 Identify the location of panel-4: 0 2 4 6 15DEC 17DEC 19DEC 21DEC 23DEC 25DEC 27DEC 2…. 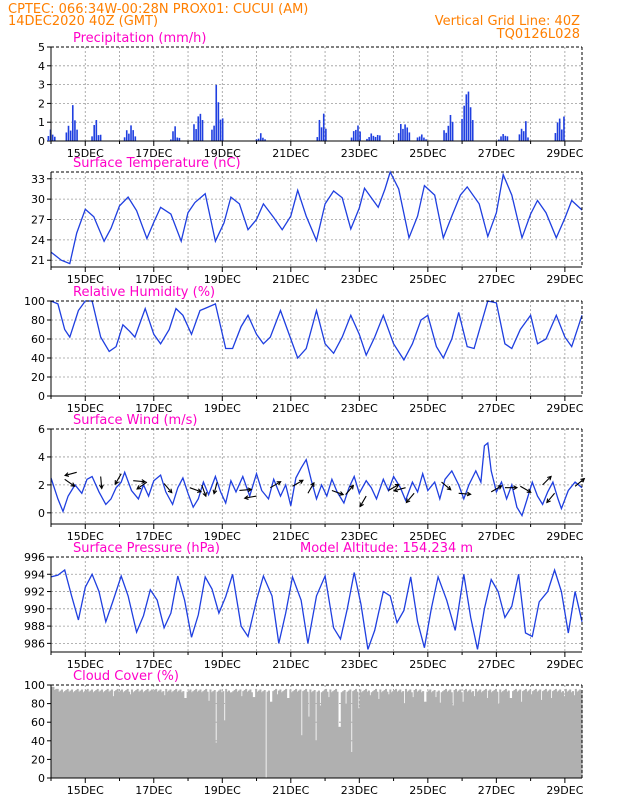
(312, 478).